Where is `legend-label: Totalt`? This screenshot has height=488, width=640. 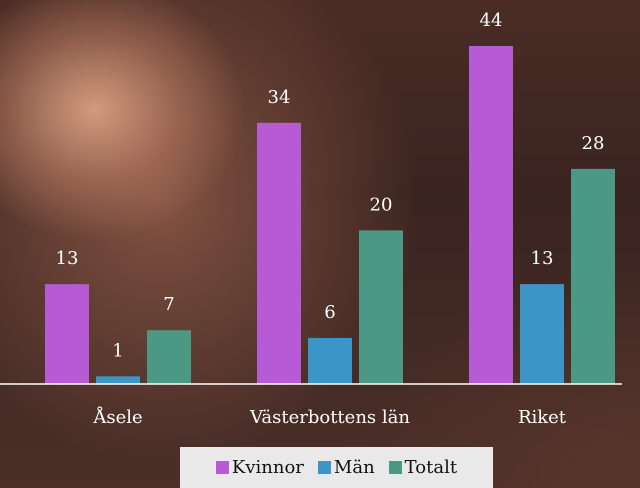 legend-label: Totalt is located at coordinates (431, 467).